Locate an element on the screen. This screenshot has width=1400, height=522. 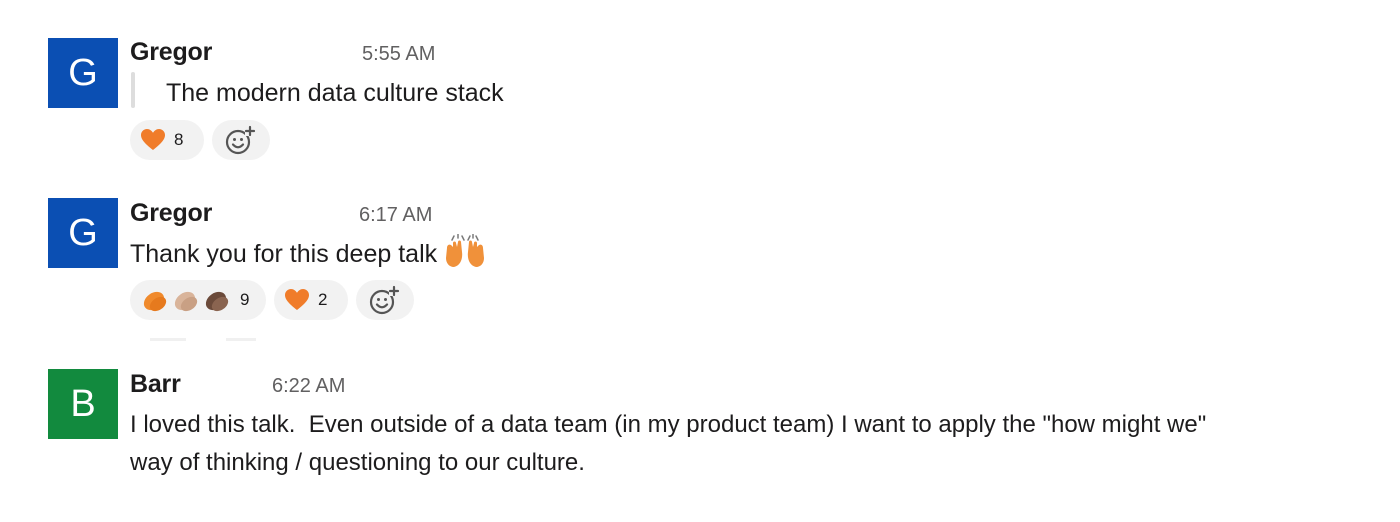
timestamp: 5:55 AM is located at coordinates (399, 54).